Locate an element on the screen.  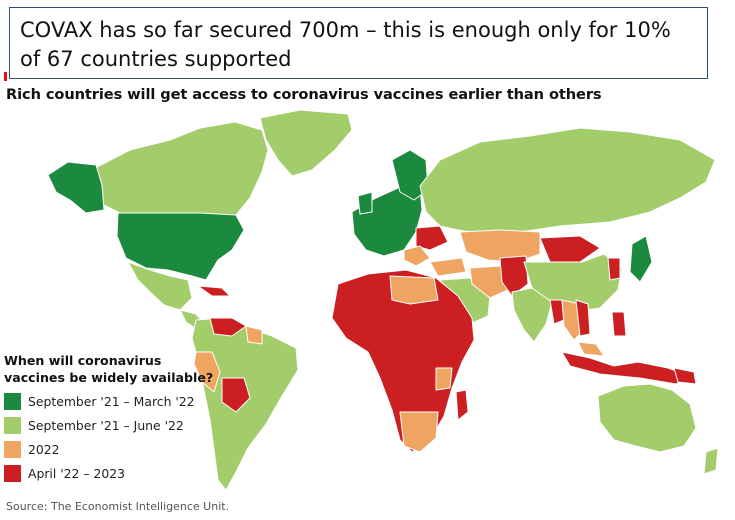
region-kazakhstan is located at coordinates (500, 246).